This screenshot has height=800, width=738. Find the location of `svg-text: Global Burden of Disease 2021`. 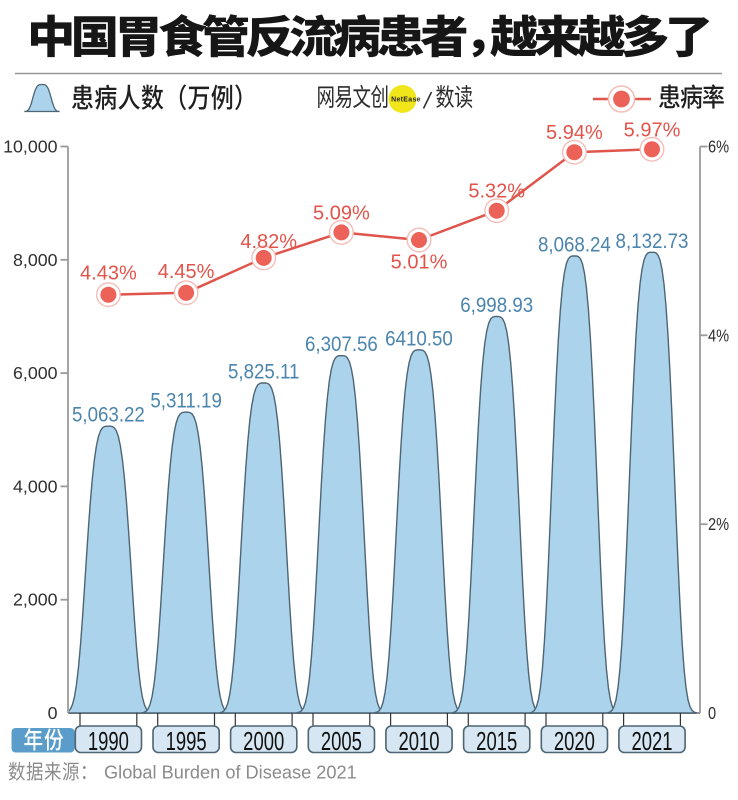

svg-text: Global Burden of Disease 2021 is located at coordinates (230, 773).